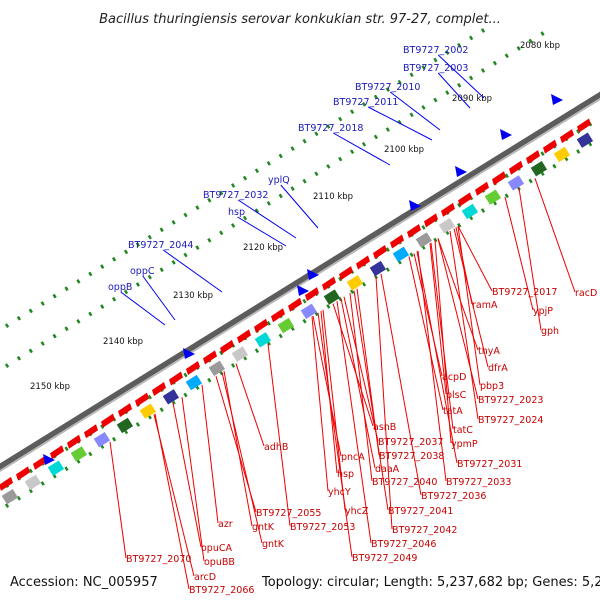  Describe the element at coordinates (463, 430) in the screenshot. I see `forward-gene-label: tatC` at that location.